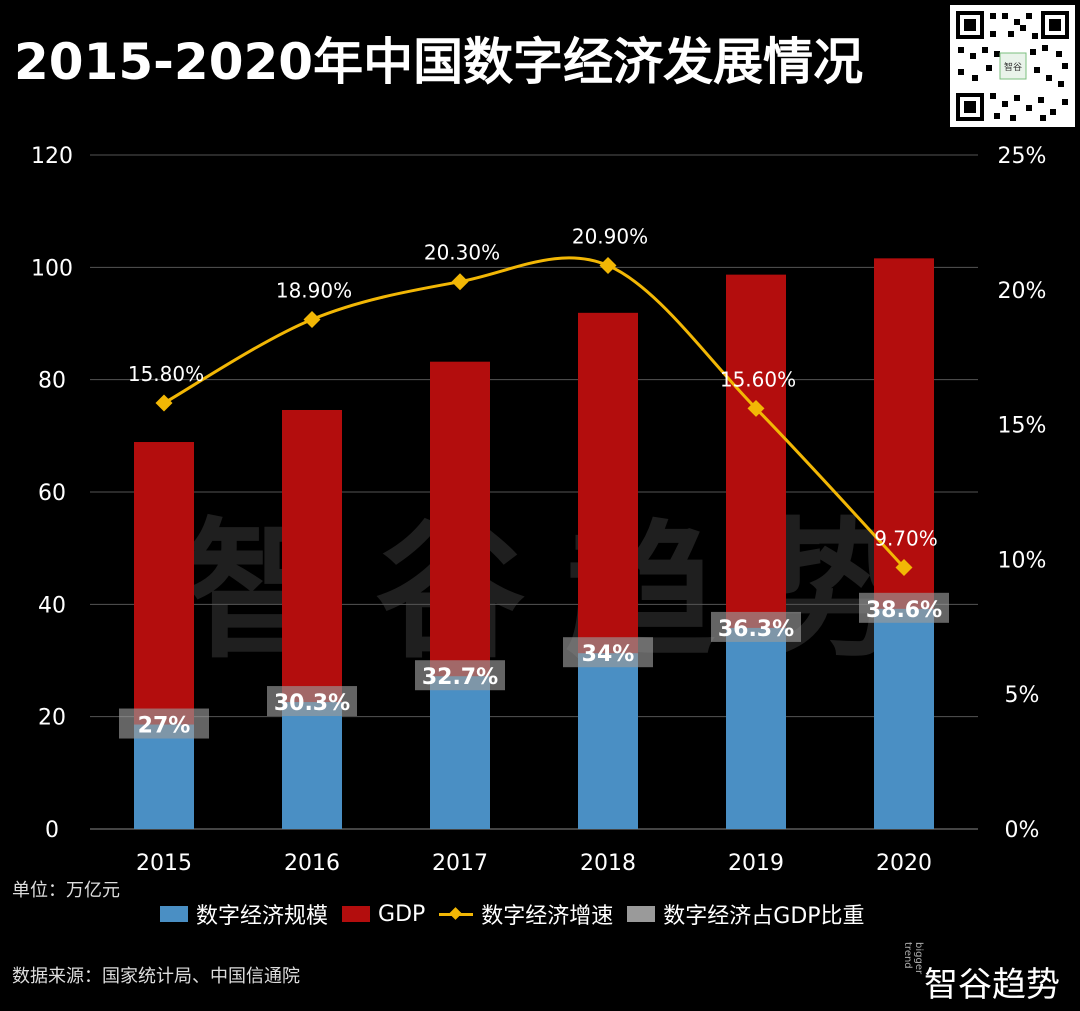 This screenshot has width=1080, height=1011. What do you see at coordinates (52, 381) in the screenshot?
I see `y-left-tick-label: 80` at bounding box center [52, 381].